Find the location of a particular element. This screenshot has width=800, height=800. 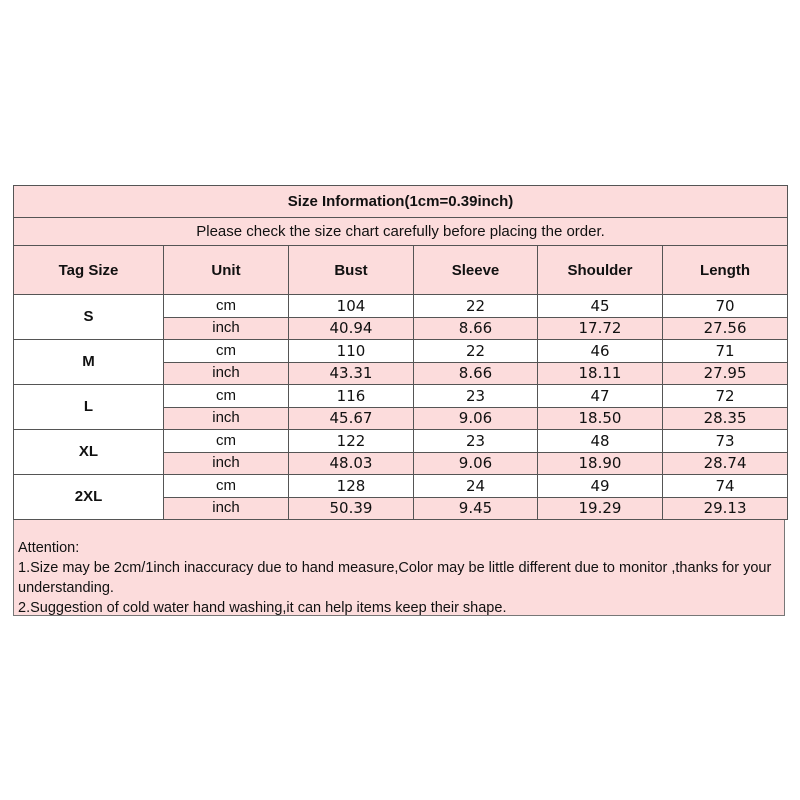

table-row: inch 40.94 8.66 17.72 27.56 is located at coordinates (401, 328).